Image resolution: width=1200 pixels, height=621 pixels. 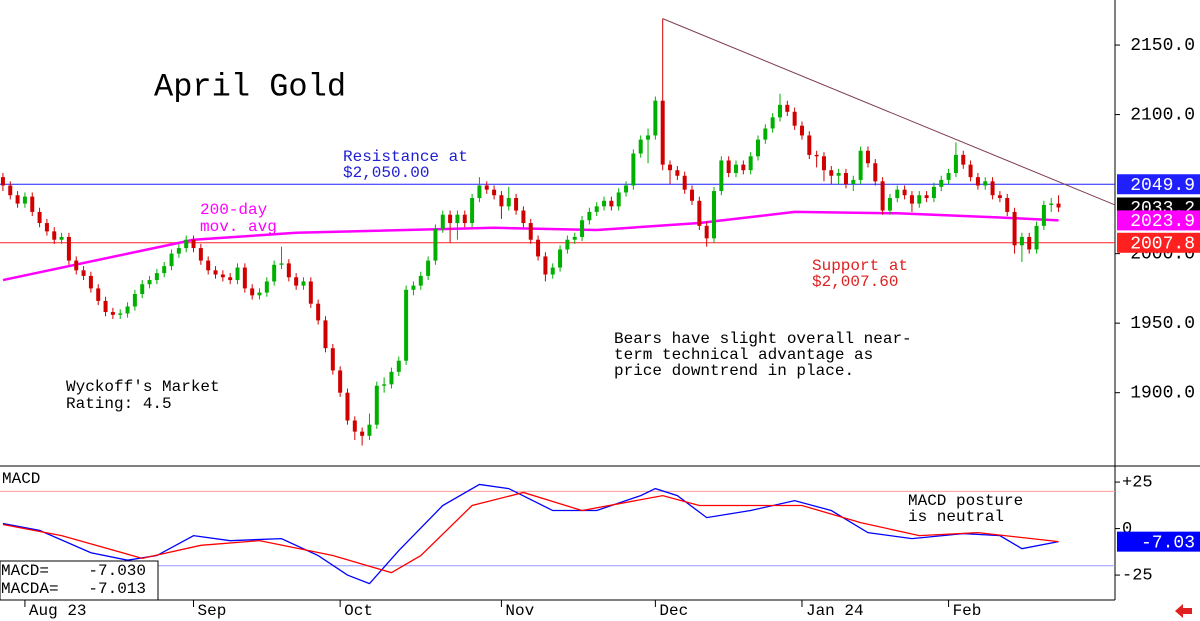 What do you see at coordinates (234, 210) in the screenshot?
I see `text-line: 200-day` at bounding box center [234, 210].